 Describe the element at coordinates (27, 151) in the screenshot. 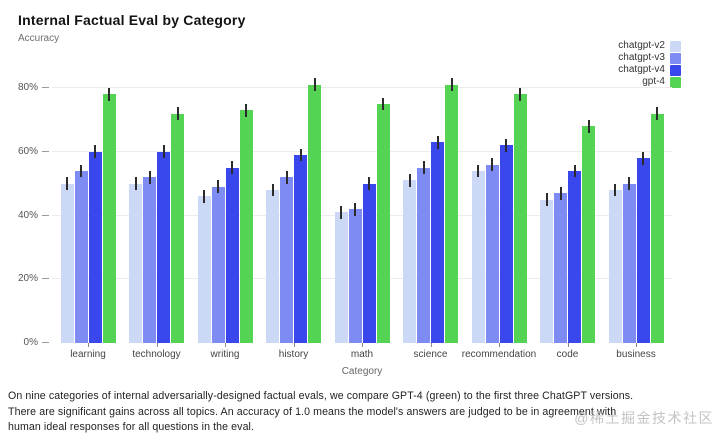

I see `y-tick-label: 60%` at that location.